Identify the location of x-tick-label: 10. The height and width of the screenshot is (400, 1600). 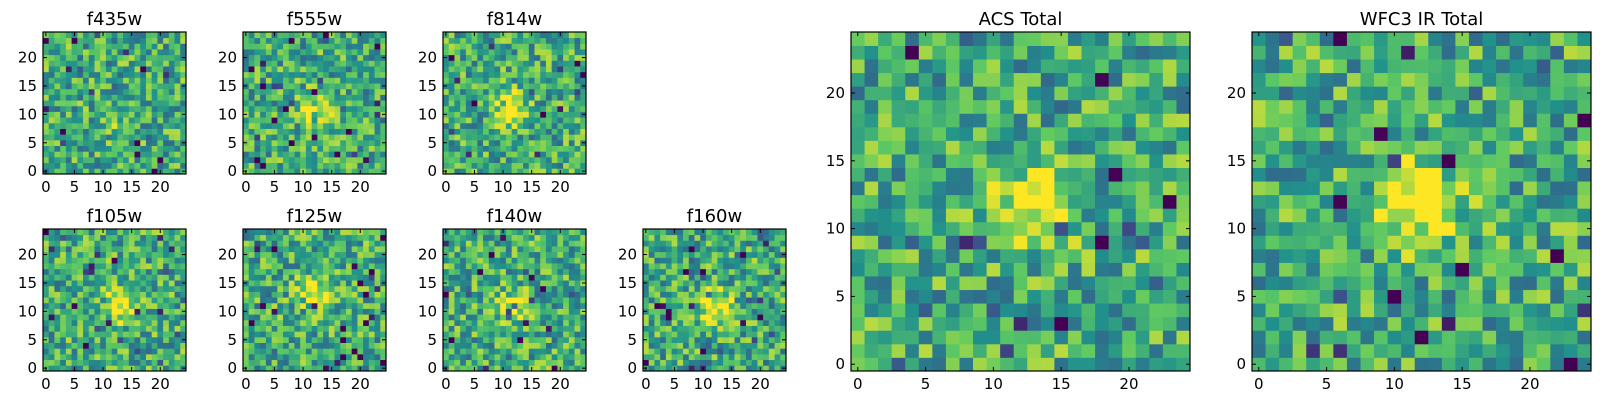
(303, 384).